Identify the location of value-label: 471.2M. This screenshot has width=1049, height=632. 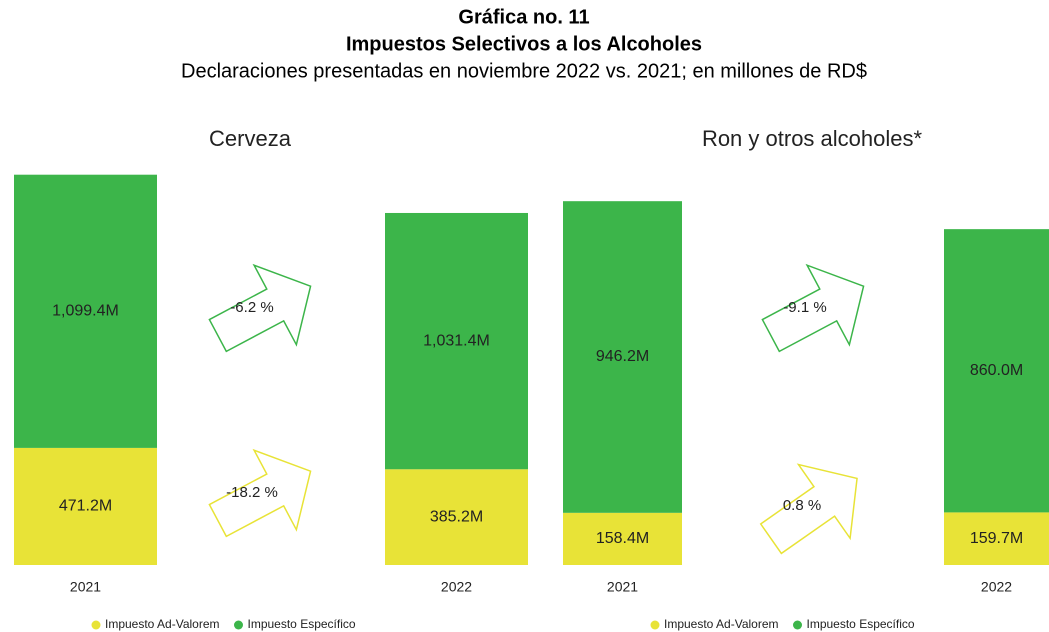
(85, 506).